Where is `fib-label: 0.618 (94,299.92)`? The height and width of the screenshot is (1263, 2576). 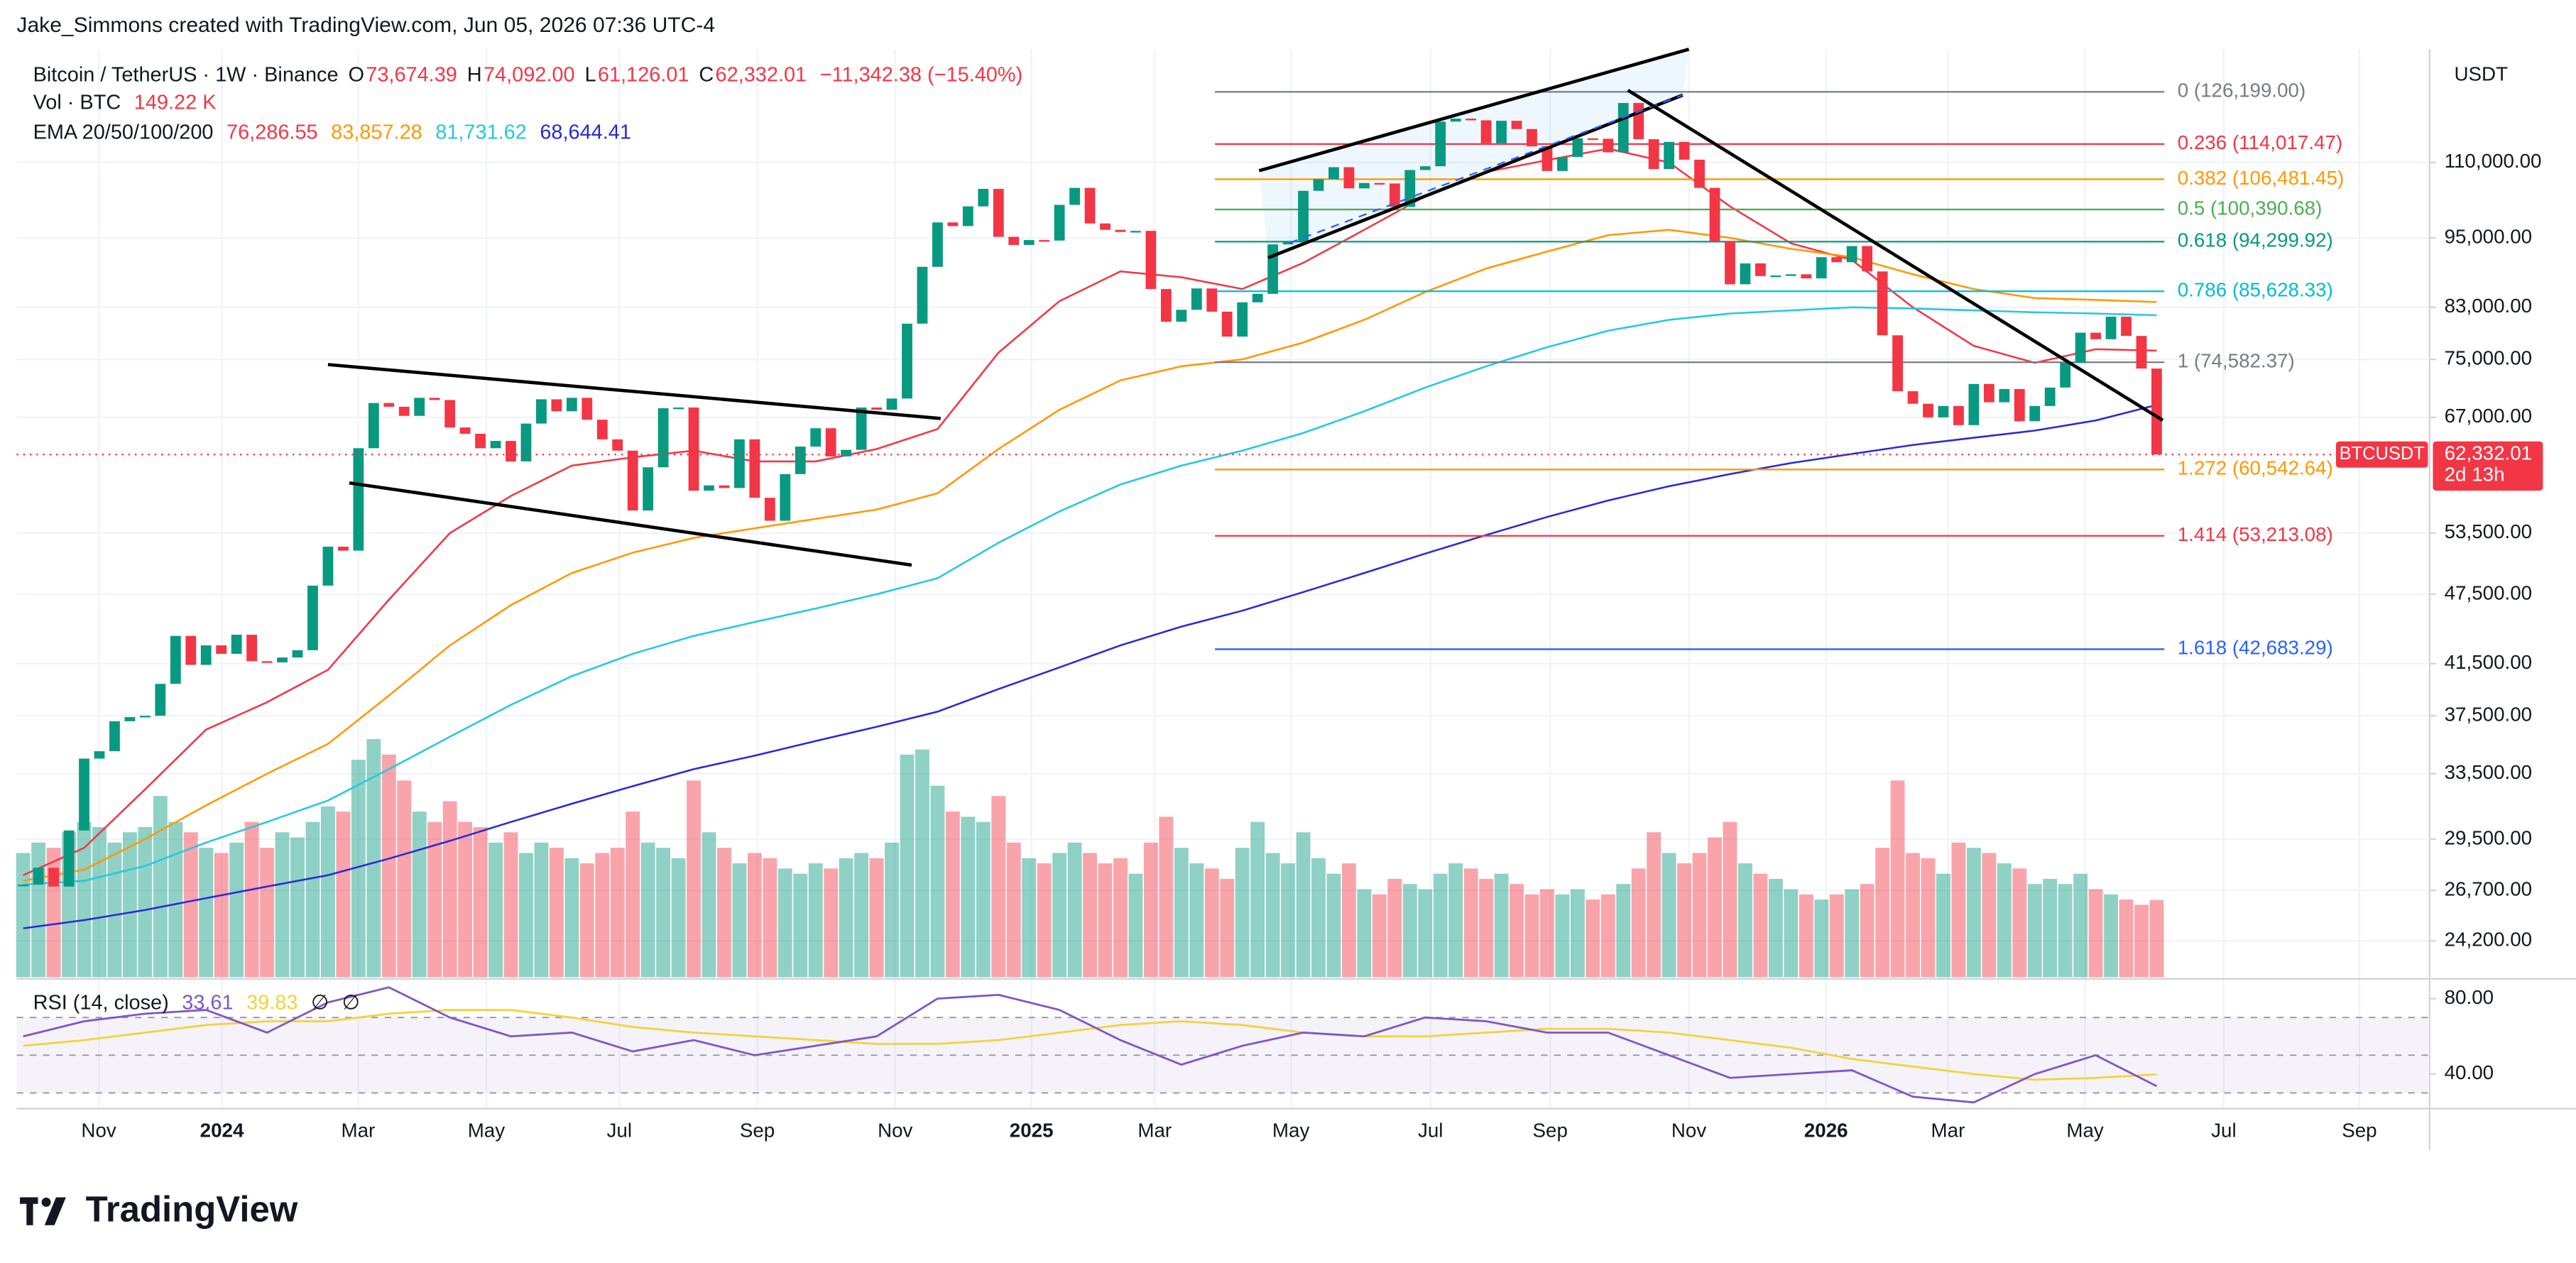
fib-label: 0.618 (94,299.92) is located at coordinates (2255, 240).